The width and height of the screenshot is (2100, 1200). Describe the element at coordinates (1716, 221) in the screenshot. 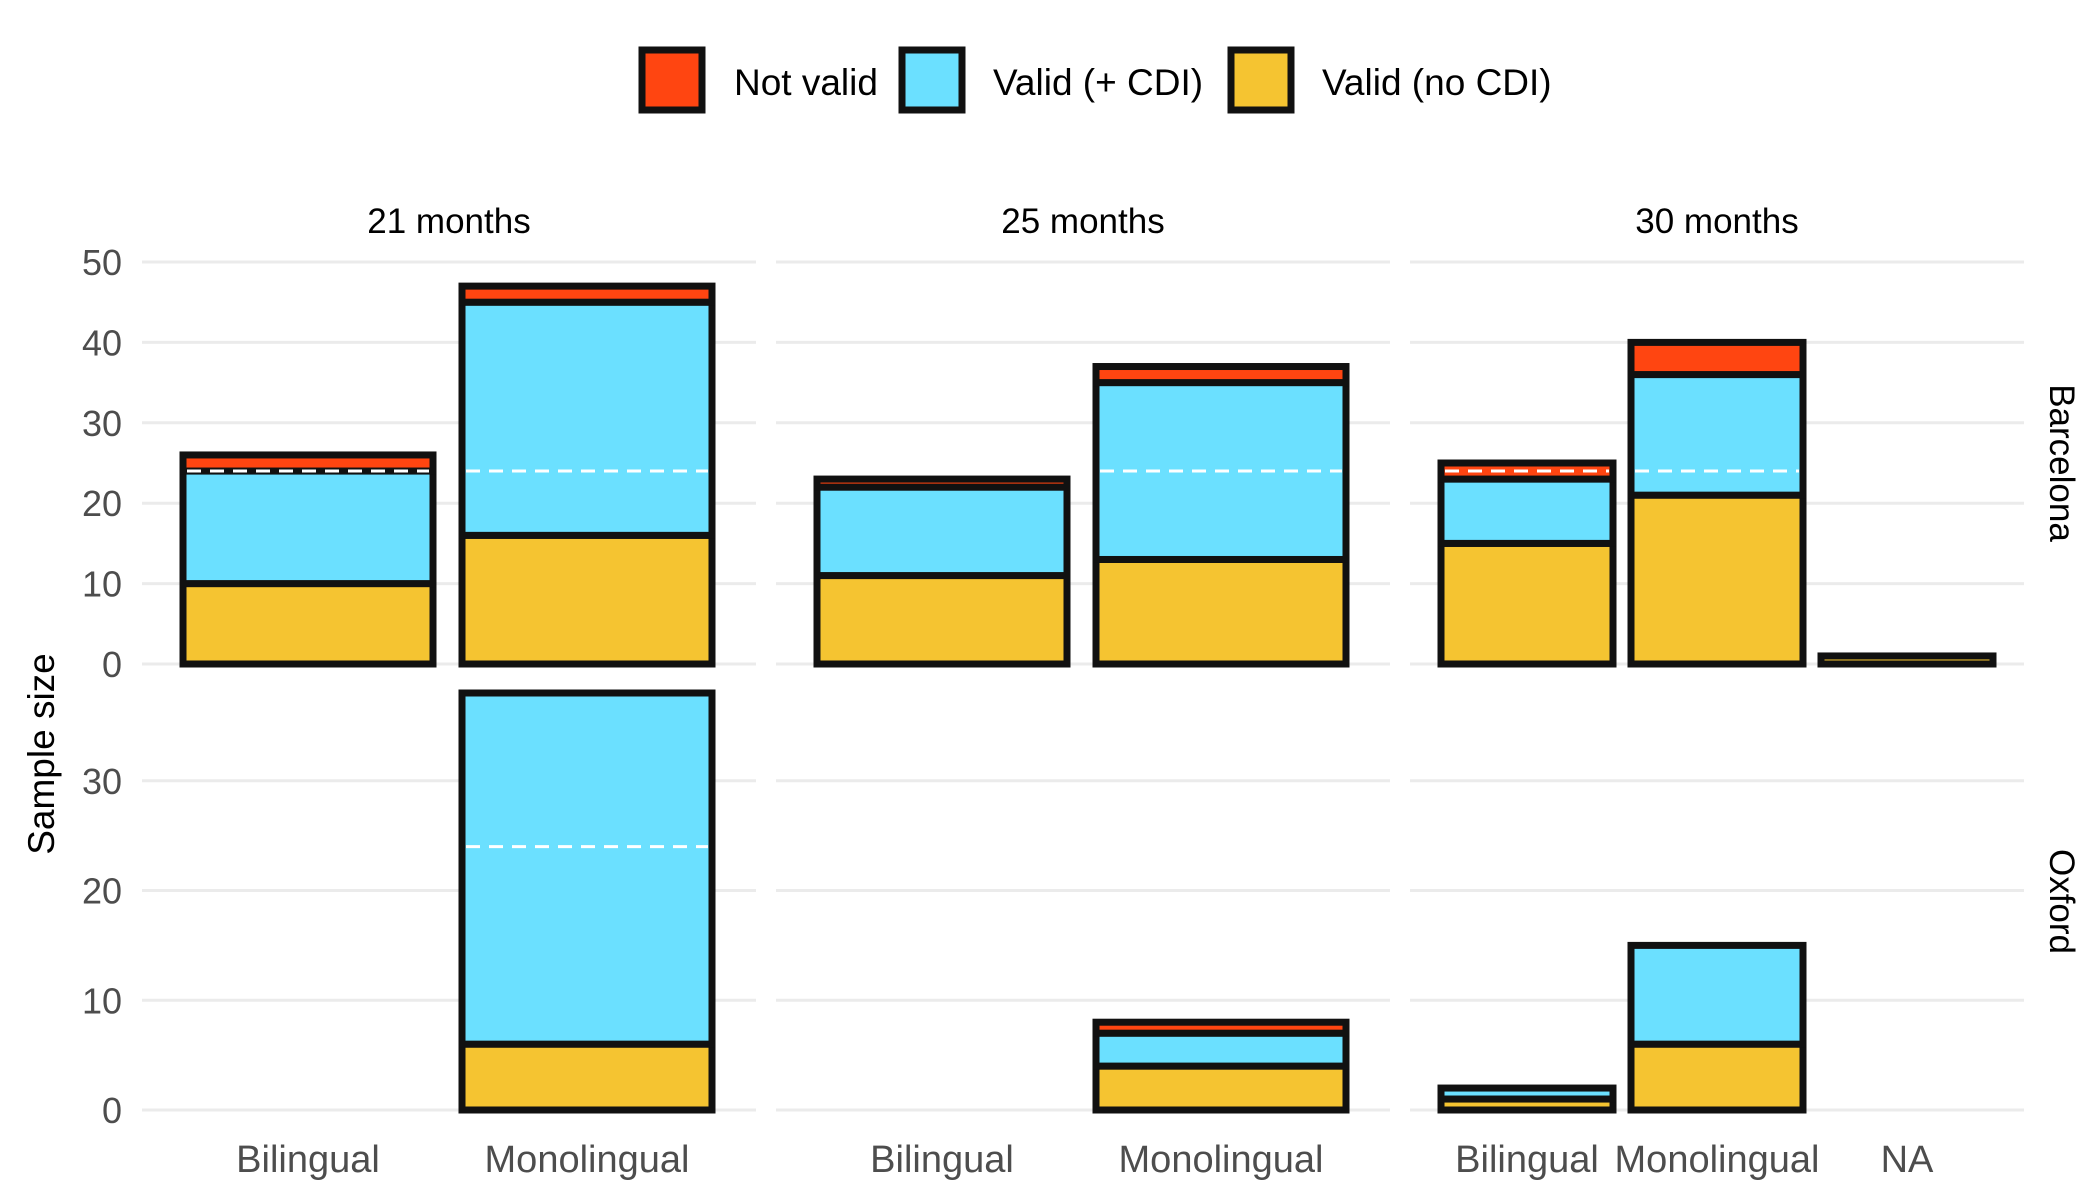

I see `facet-strip-label: 30 months` at that location.